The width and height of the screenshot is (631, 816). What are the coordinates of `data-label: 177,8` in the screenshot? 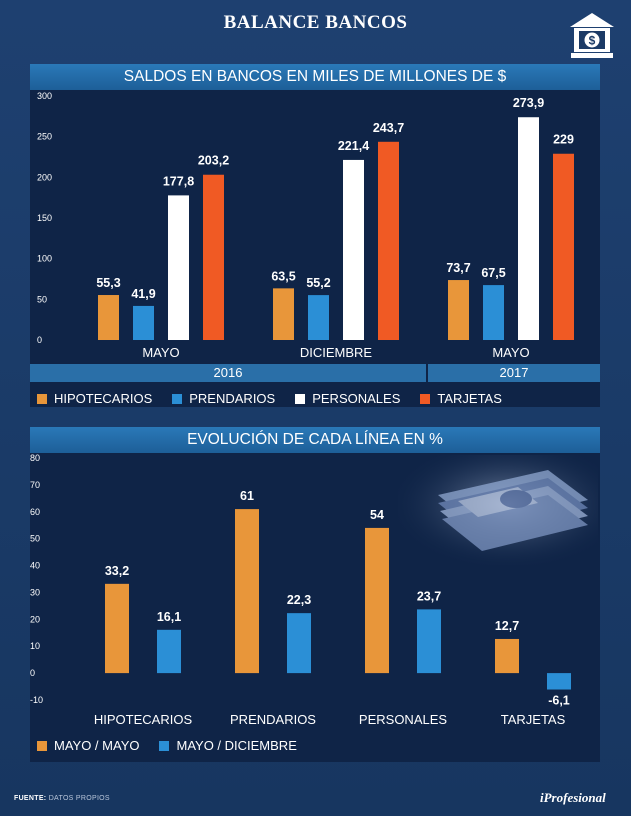 It's located at (178, 181).